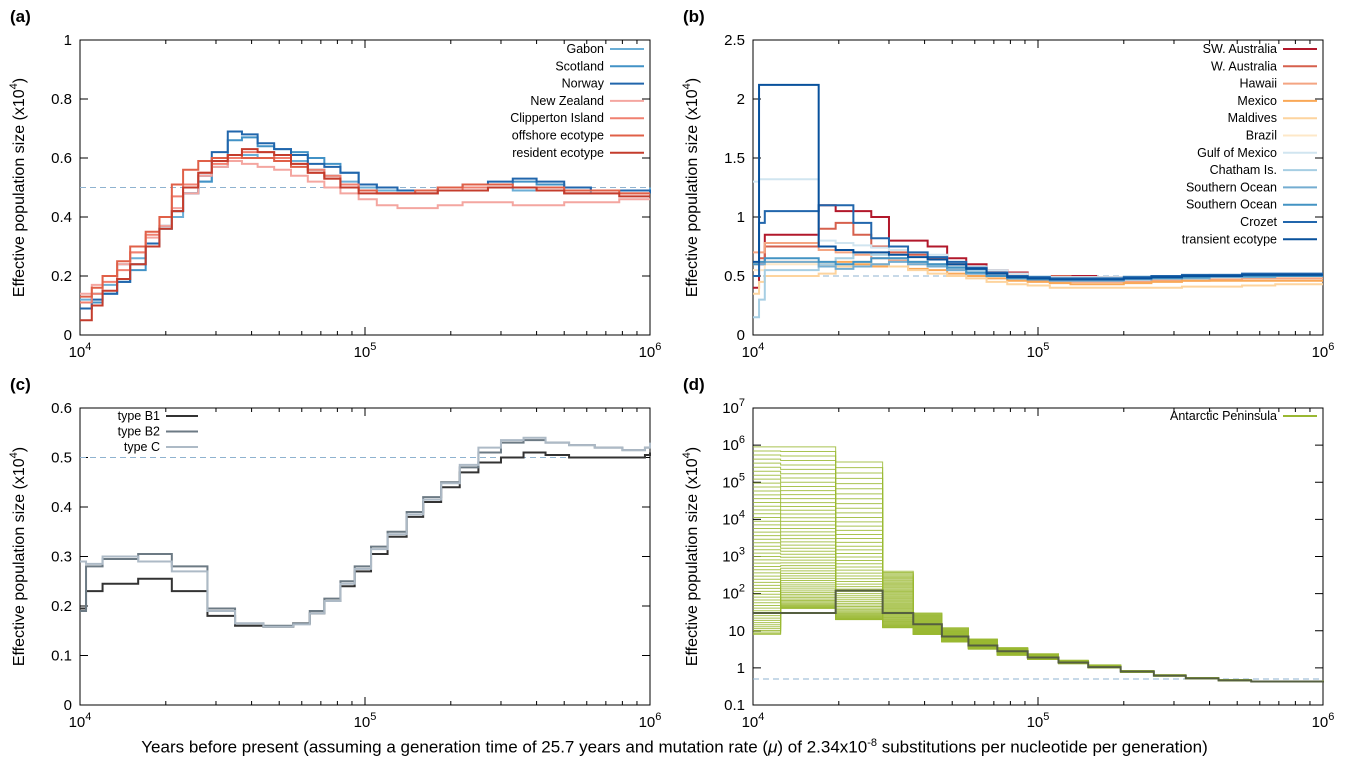 This screenshot has width=1349, height=771. Describe the element at coordinates (1258, 222) in the screenshot. I see `legend-label: Crozet` at that location.